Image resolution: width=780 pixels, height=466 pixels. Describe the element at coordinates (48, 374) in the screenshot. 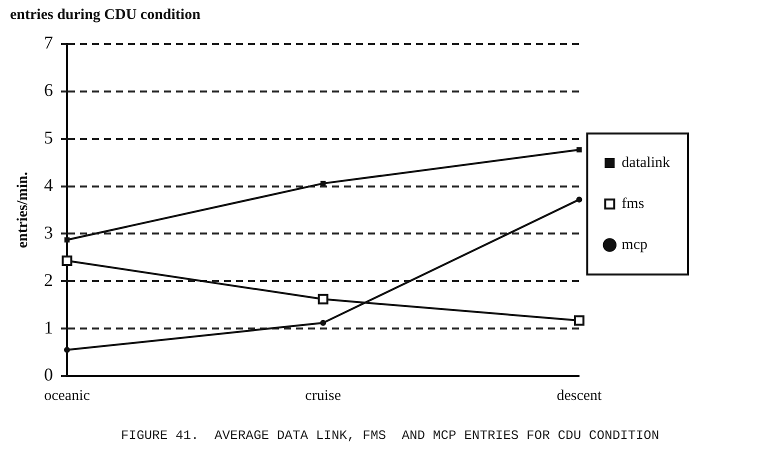

I see `y-tick-label: 0` at that location.